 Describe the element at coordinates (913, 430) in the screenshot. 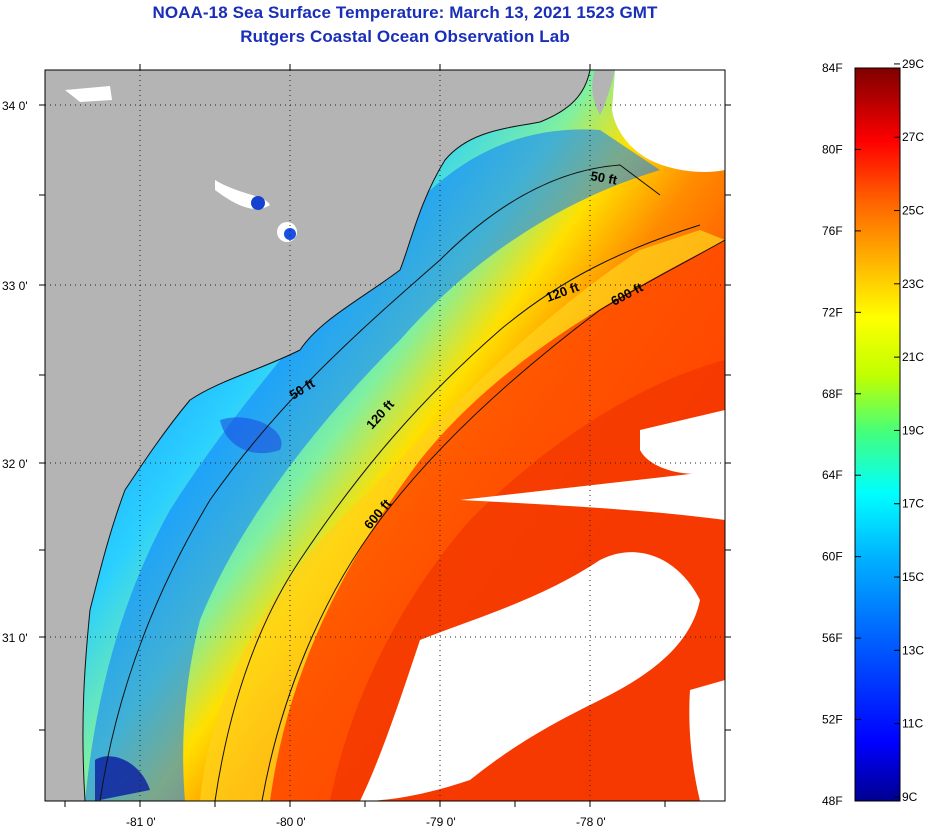

I see `colorbar-c-label: 19C` at that location.